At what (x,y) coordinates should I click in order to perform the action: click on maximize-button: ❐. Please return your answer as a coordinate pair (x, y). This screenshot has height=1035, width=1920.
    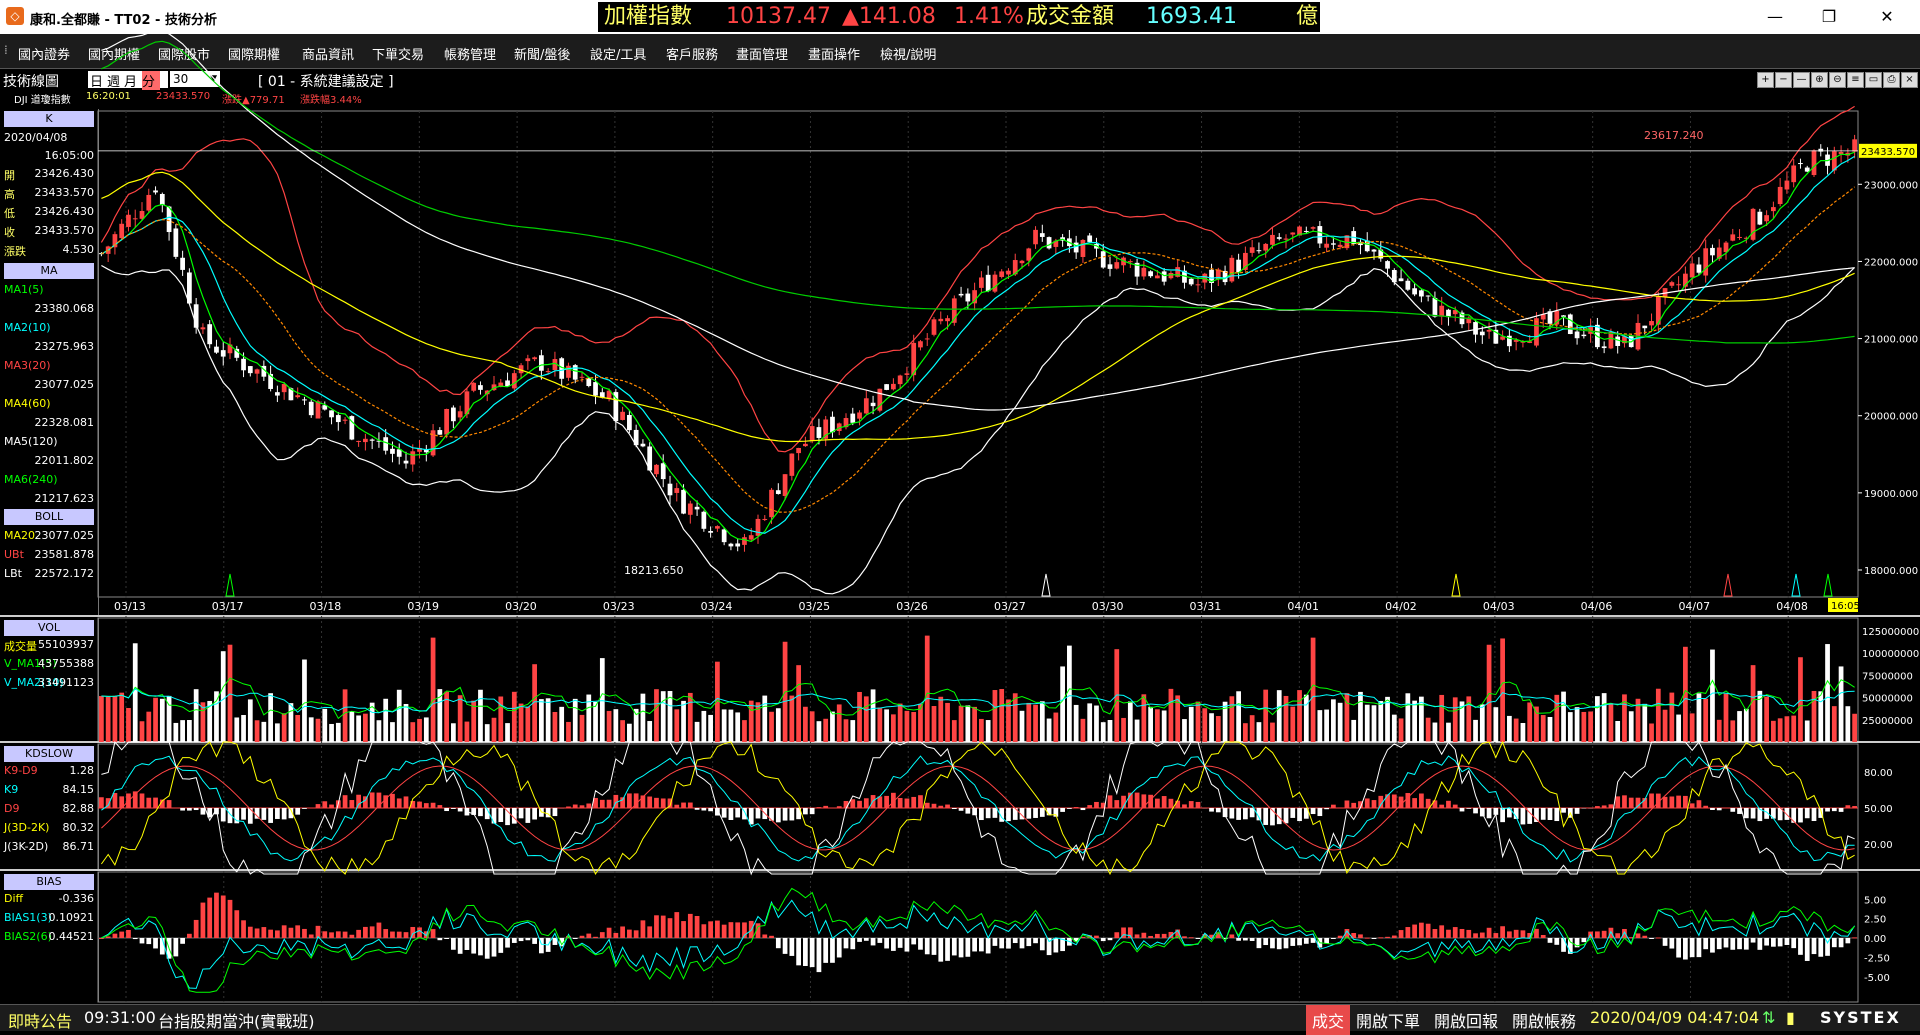
    Looking at the image, I should click on (1829, 17).